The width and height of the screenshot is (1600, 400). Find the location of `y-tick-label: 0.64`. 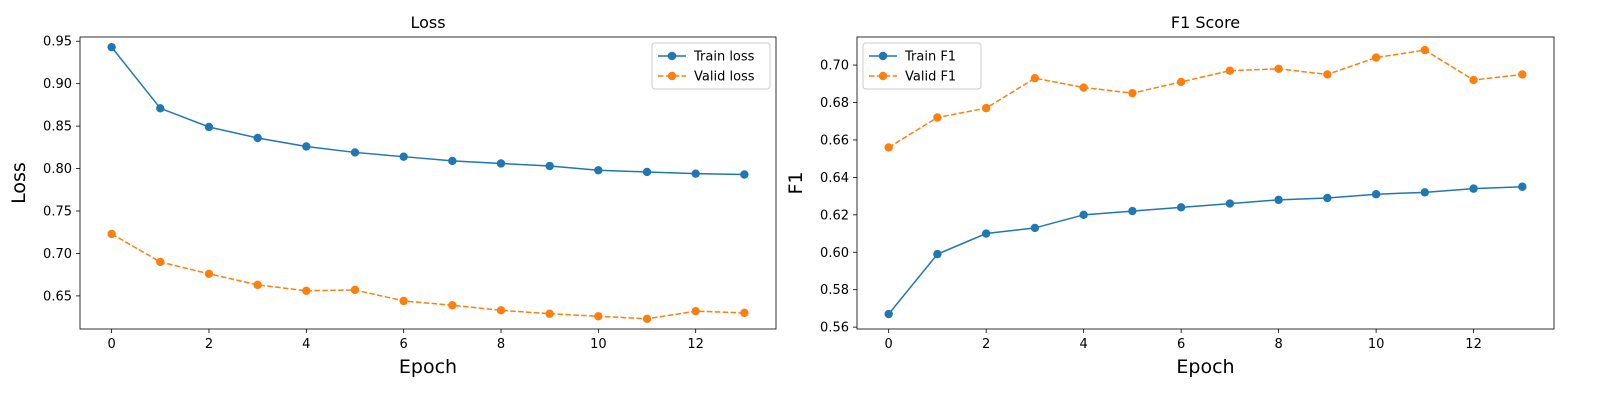

y-tick-label: 0.64 is located at coordinates (834, 178).